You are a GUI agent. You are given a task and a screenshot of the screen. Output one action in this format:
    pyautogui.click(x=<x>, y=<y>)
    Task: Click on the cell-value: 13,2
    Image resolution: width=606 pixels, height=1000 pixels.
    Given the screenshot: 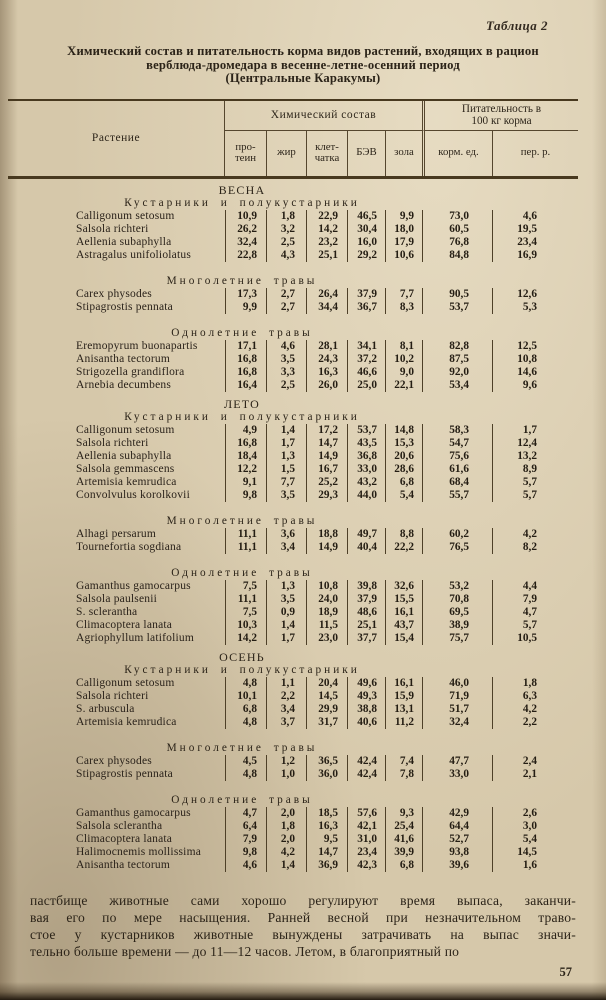 What is the action you would take?
    pyautogui.click(x=535, y=456)
    